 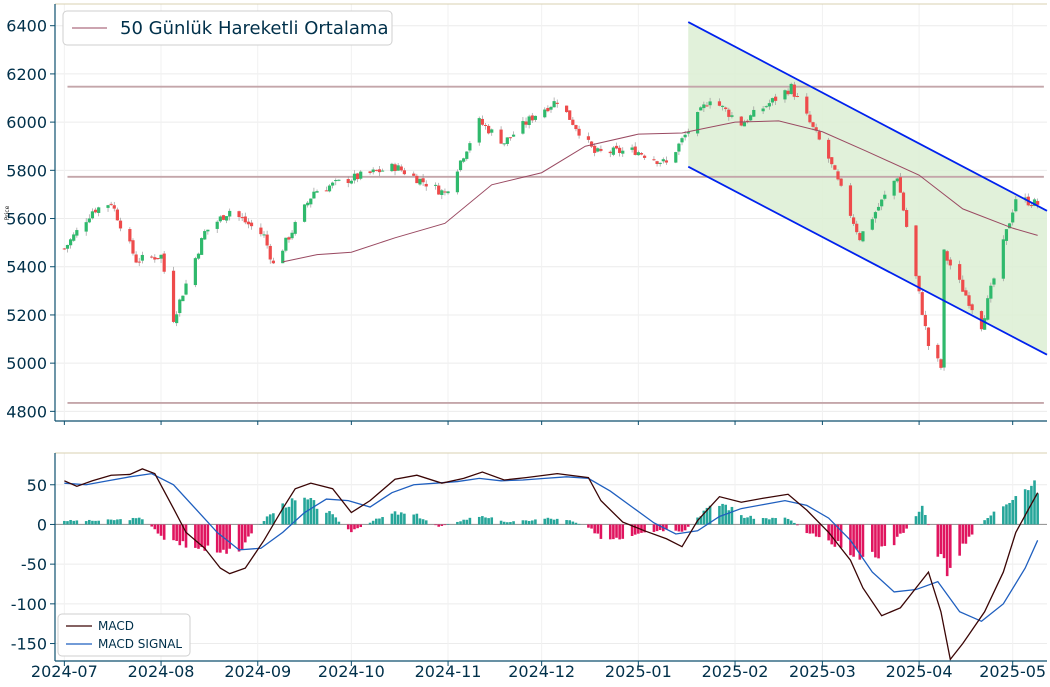 I want to click on price-y-tick-label: 6000, so click(x=26, y=122).